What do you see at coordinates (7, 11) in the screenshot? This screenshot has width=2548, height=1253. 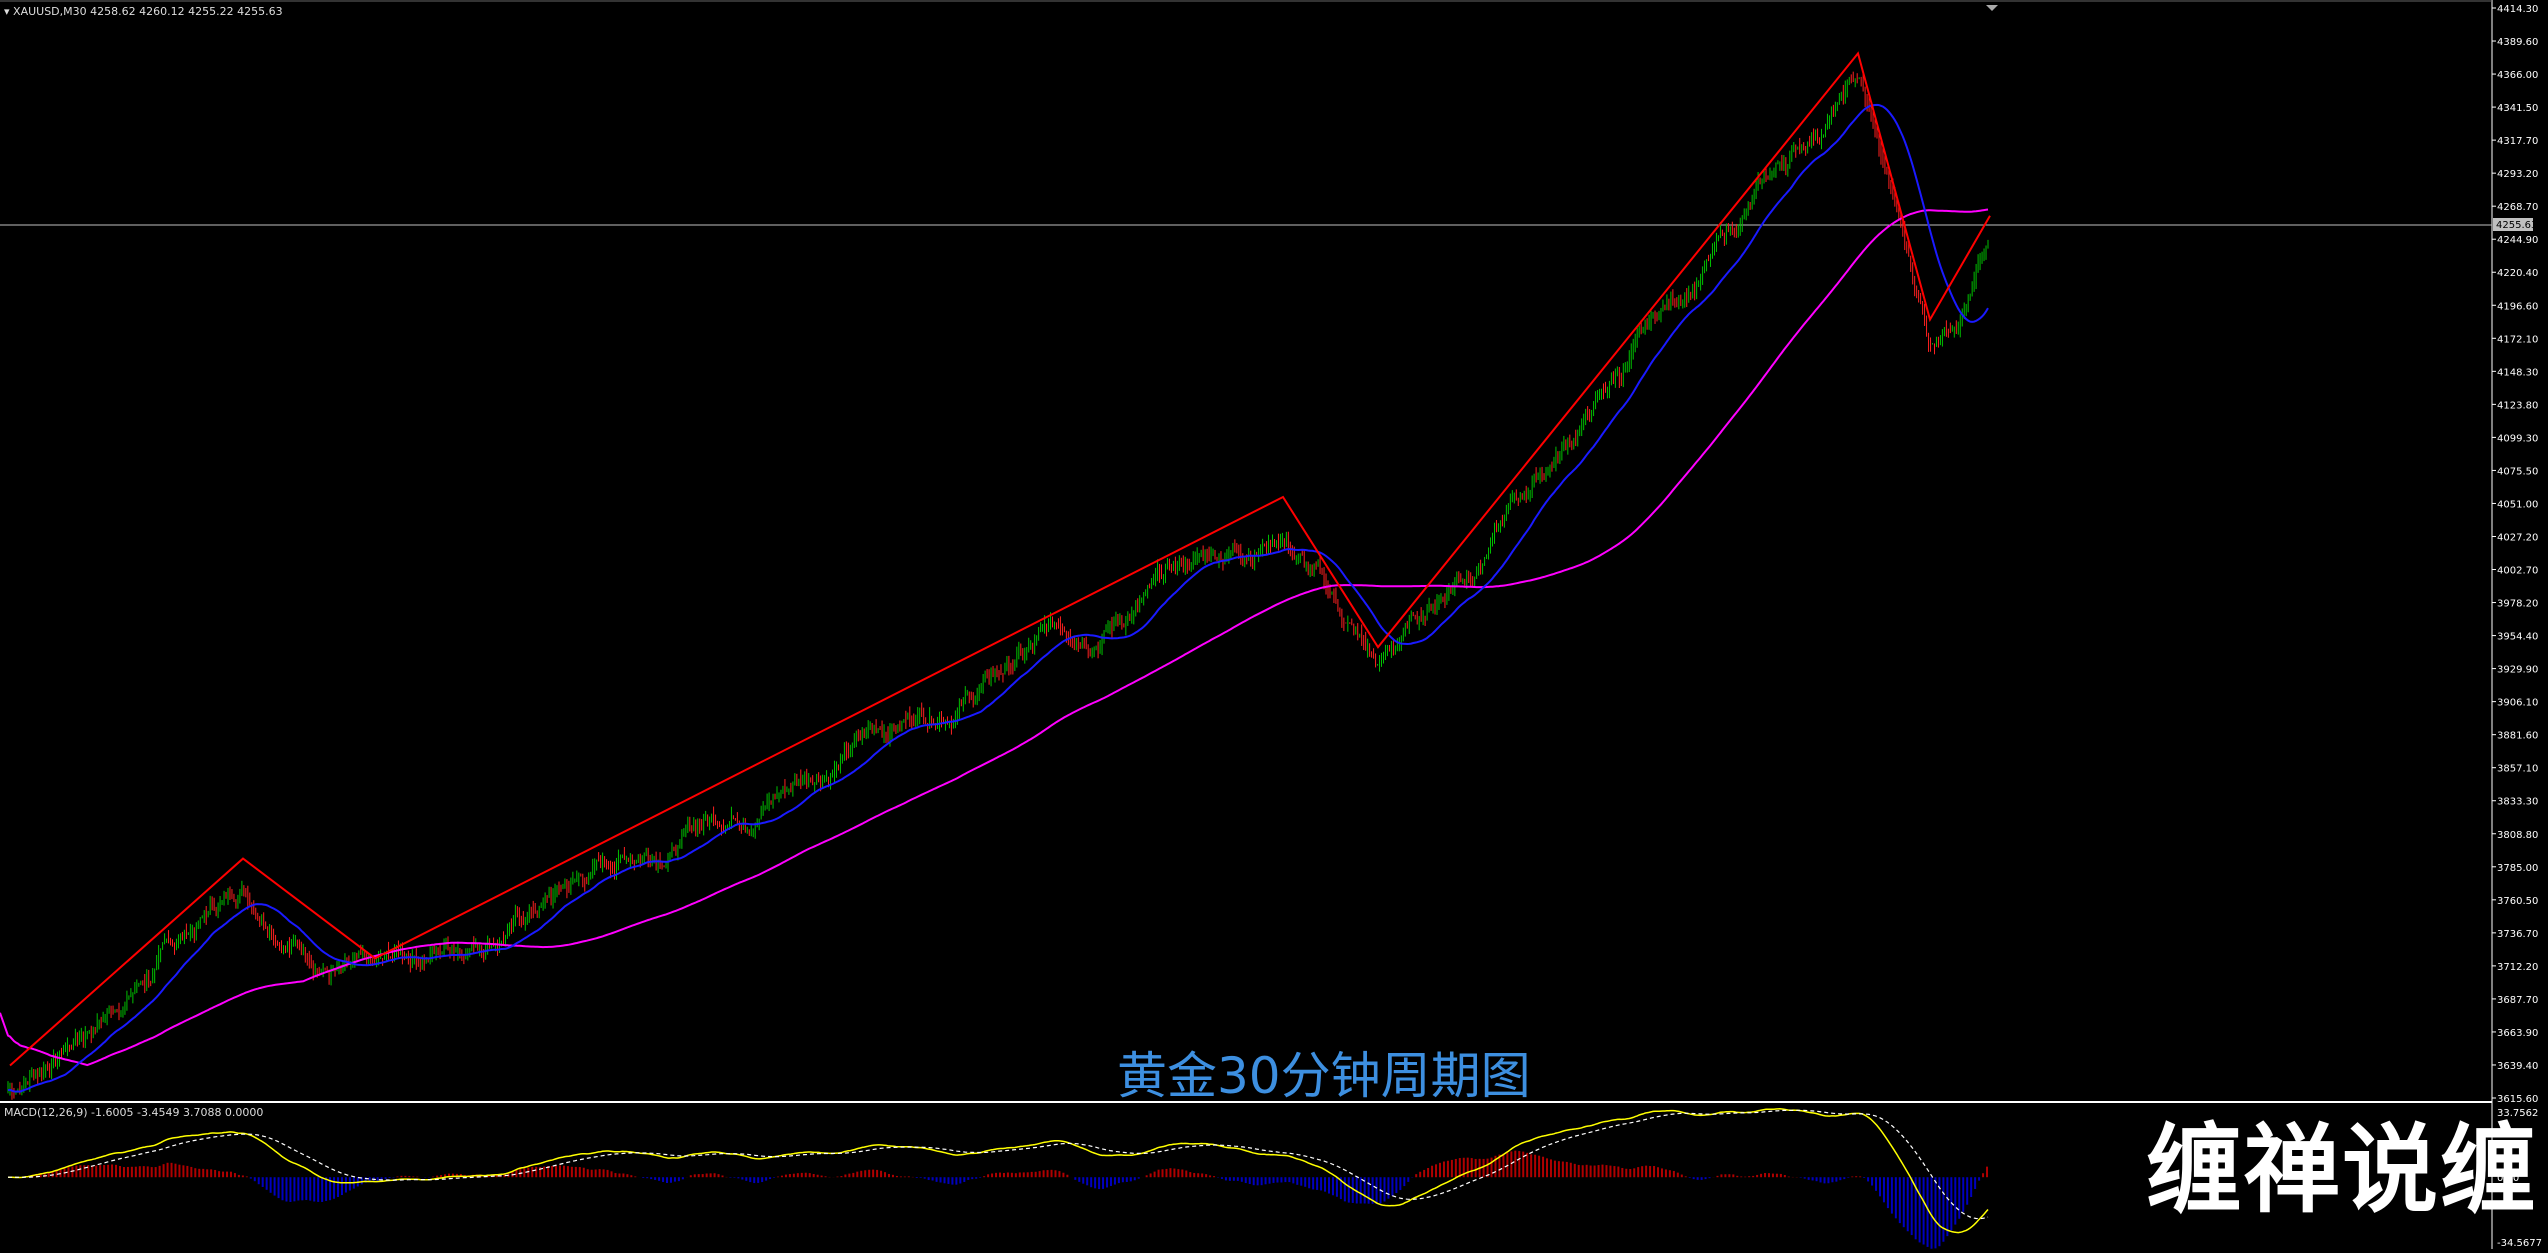 I see `triangle-down-icon: ▾` at bounding box center [7, 11].